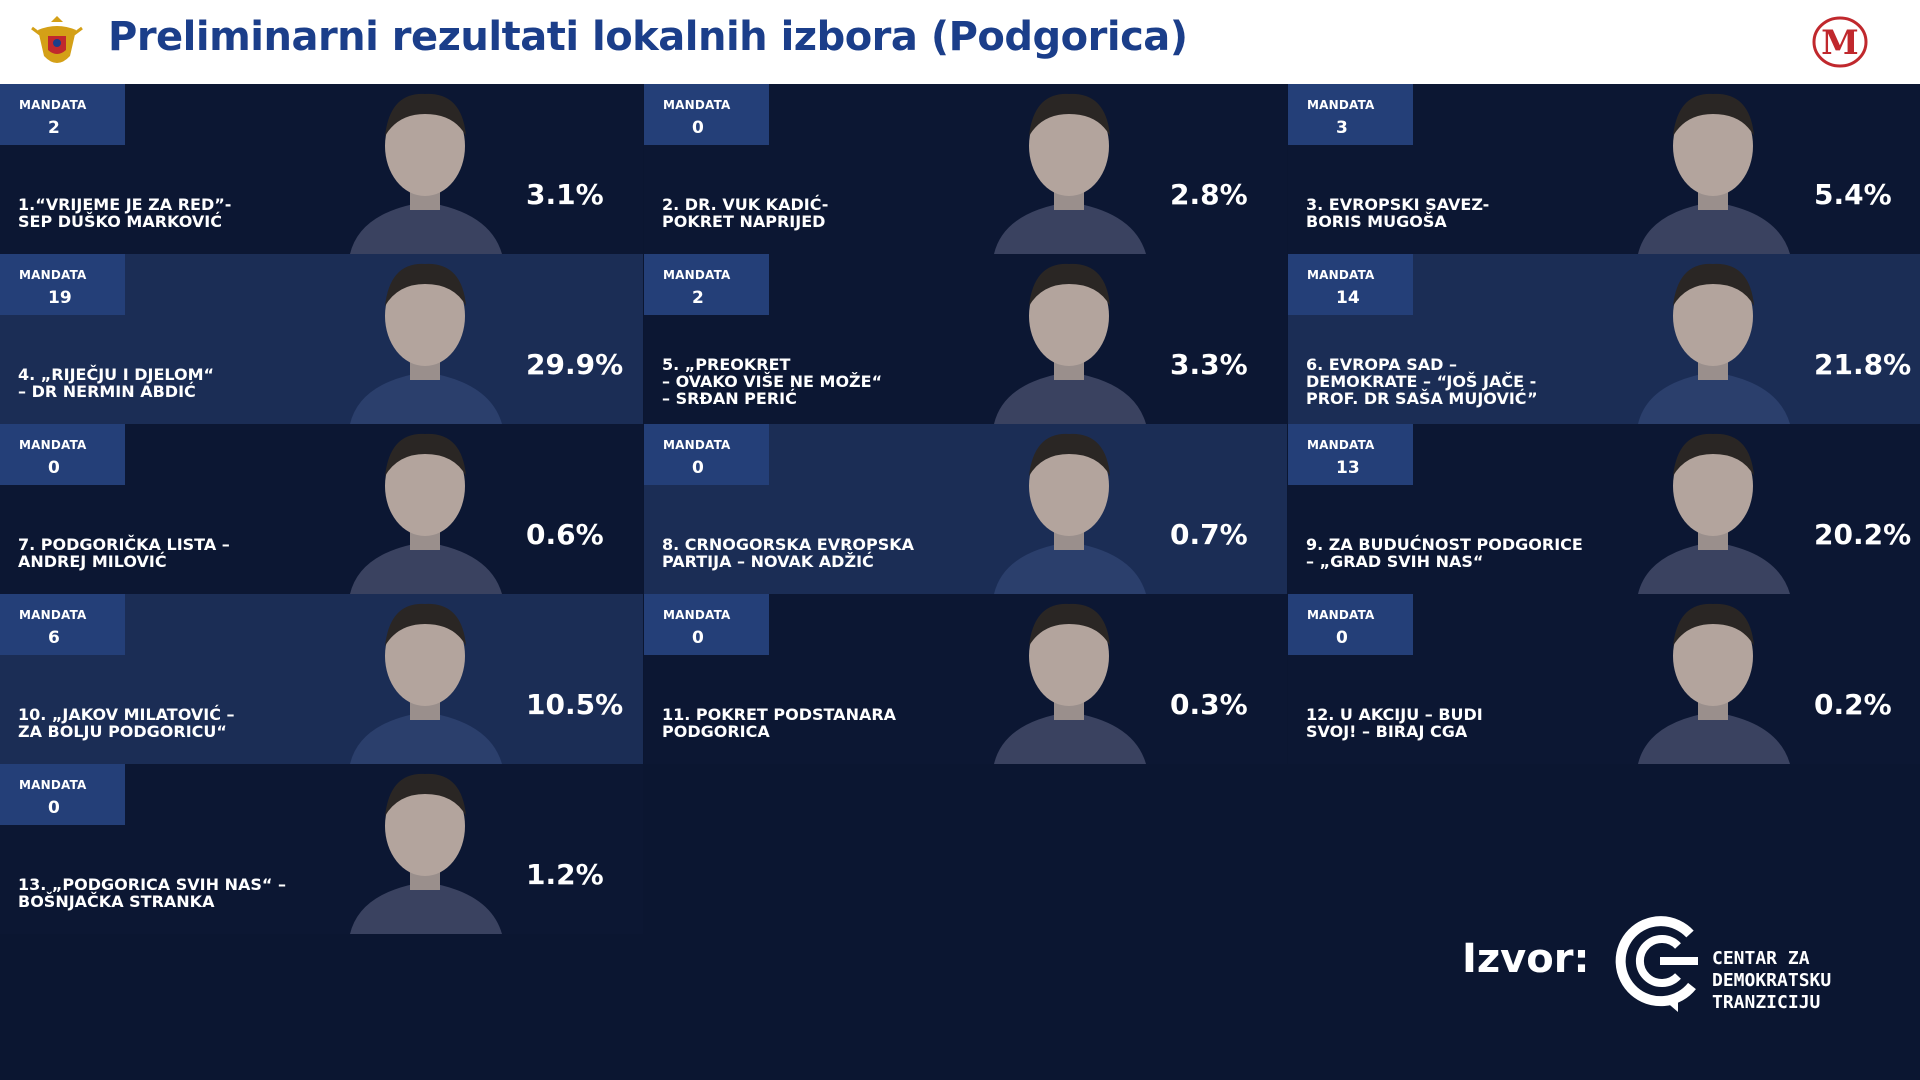  Describe the element at coordinates (1350, 114) in the screenshot. I see `mandate-badge: MANDATA 3` at that location.